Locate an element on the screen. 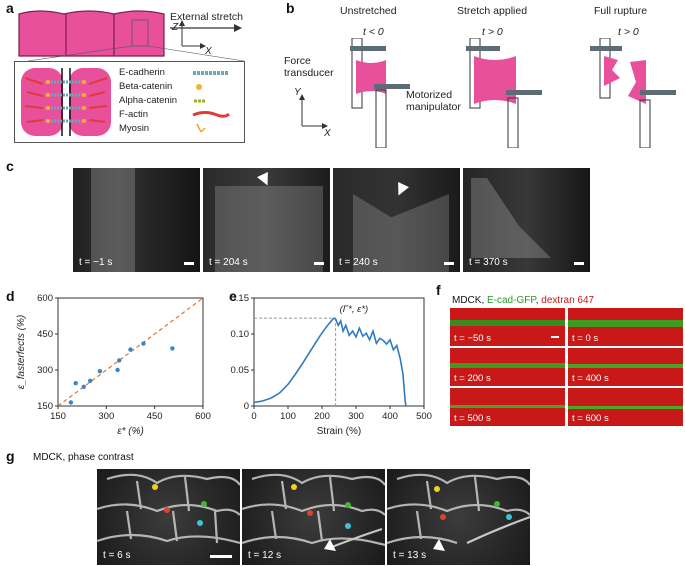  legend-myosin-label: Myosin is located at coordinates (134, 128).